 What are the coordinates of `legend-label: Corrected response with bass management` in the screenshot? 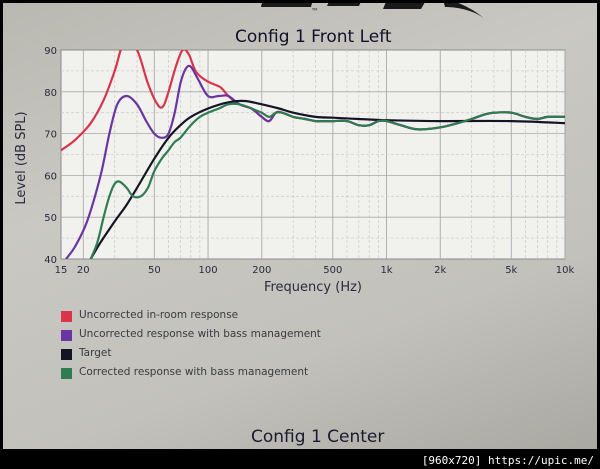 It's located at (194, 372).